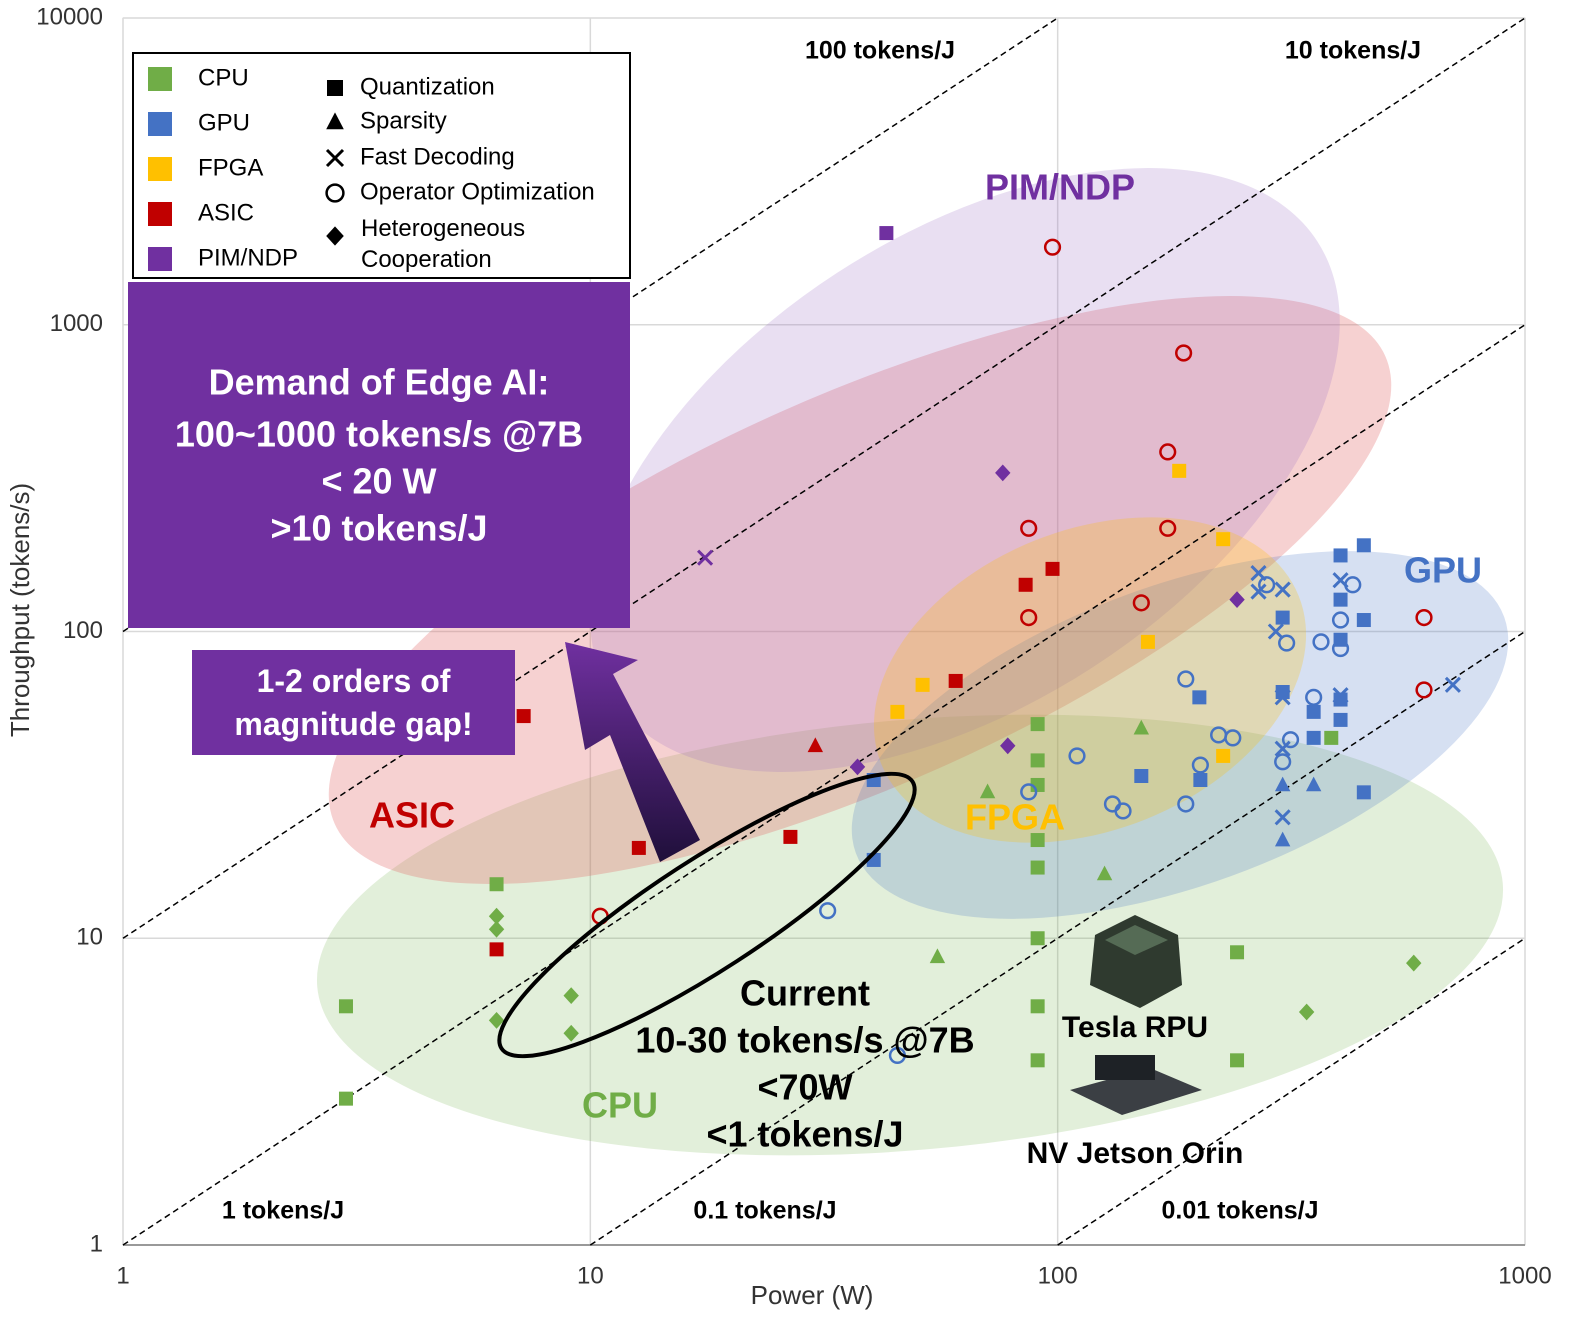 The height and width of the screenshot is (1322, 1577). What do you see at coordinates (805, 993) in the screenshot?
I see `current-text: Current` at bounding box center [805, 993].